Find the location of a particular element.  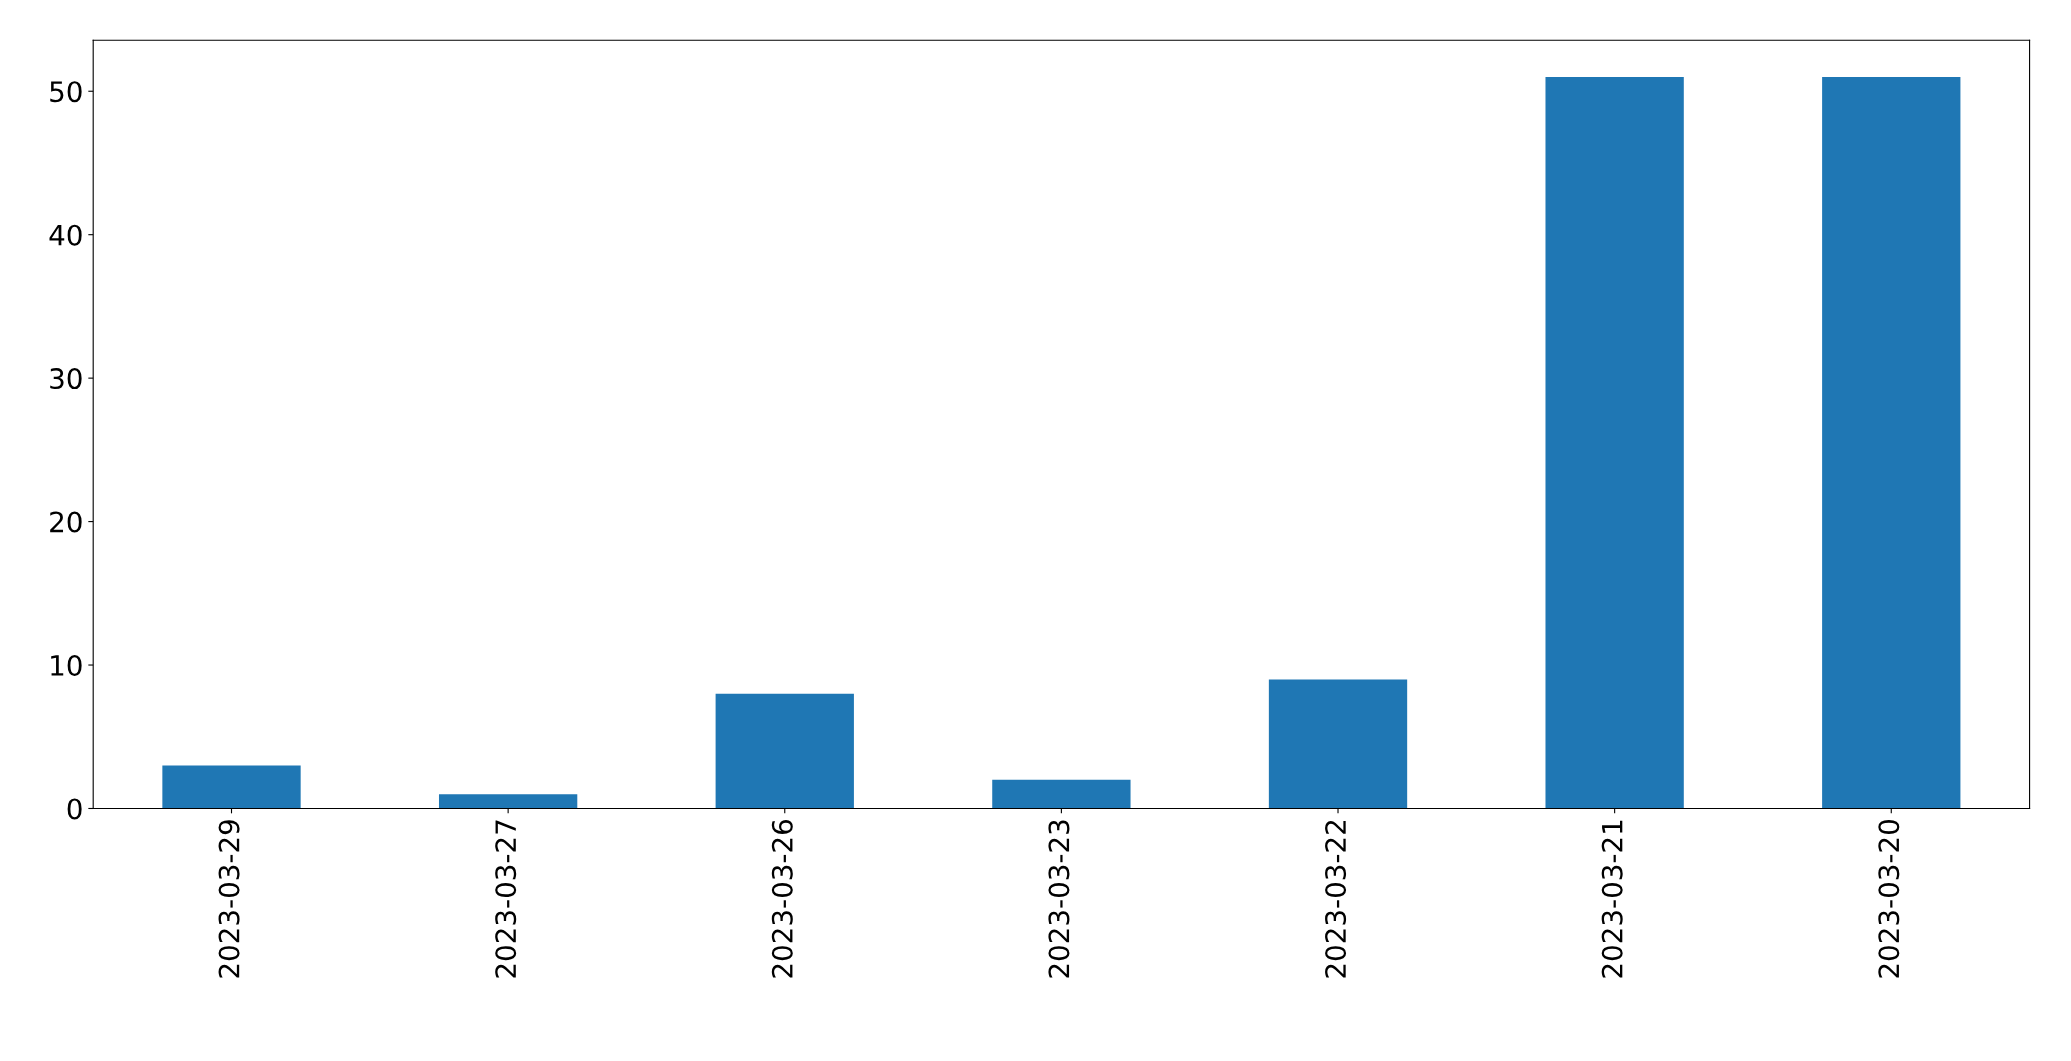

y-tick-label: 30 is located at coordinates (66, 379).